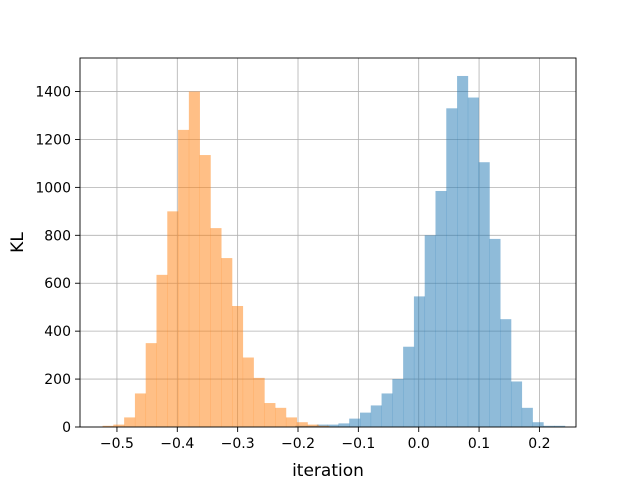  I want to click on x-axis-ticks: −0.5 −0.4 −0.3 −0.2 −0.1 0.0 0.1 0.2, so click(325, 439).